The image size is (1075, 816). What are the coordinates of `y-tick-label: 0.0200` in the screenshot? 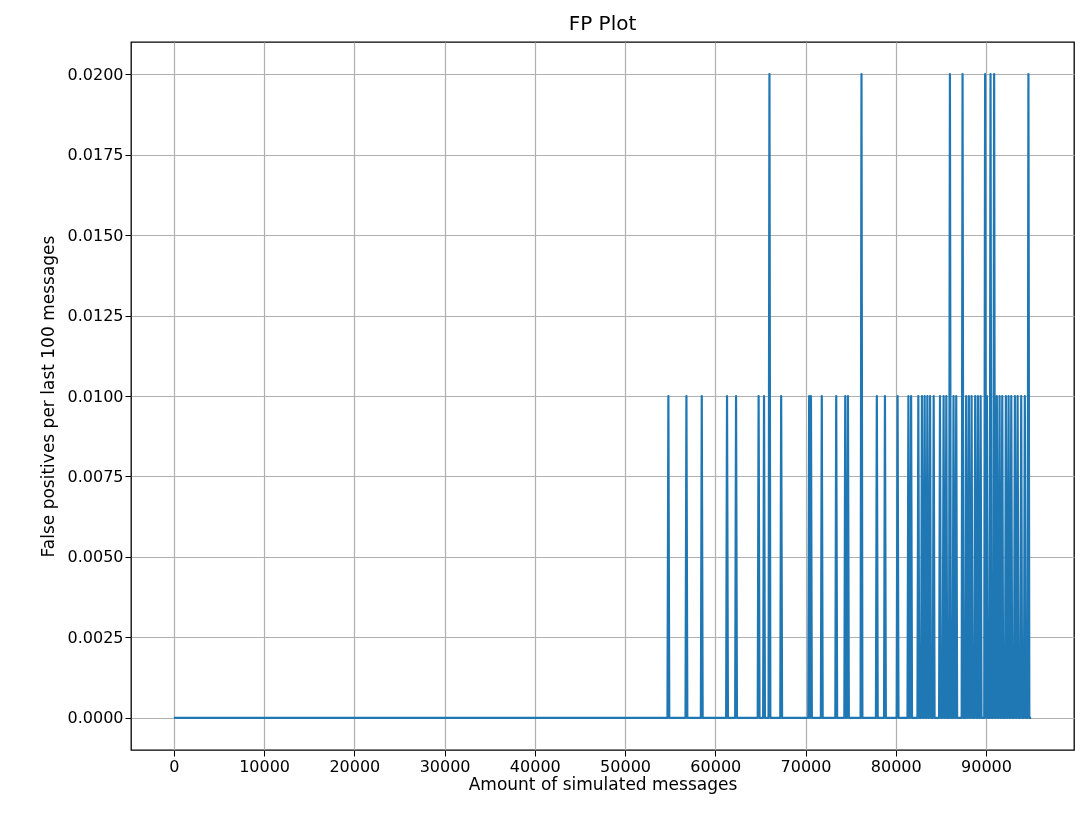 It's located at (95, 74).